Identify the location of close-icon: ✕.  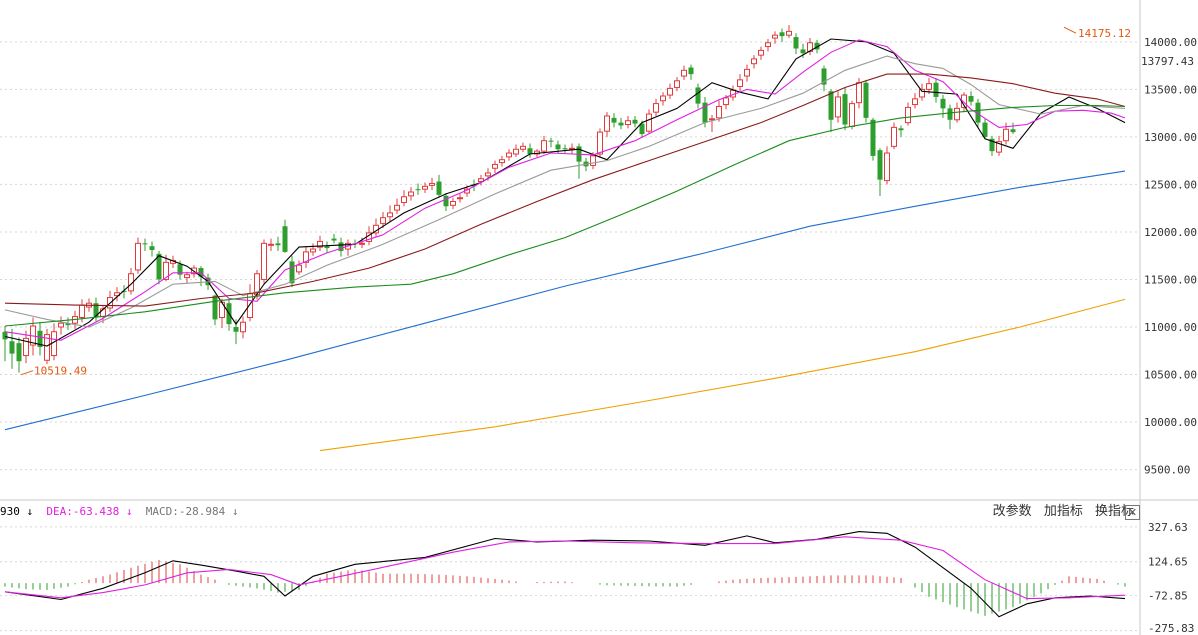
(1132, 512).